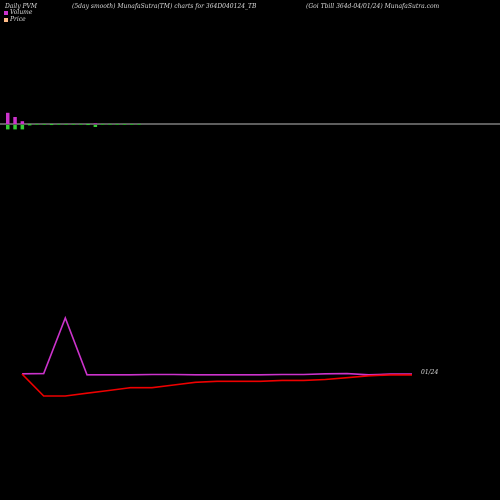 The image size is (500, 500). What do you see at coordinates (6, 12) in the screenshot?
I see `legend-volume-swatch` at bounding box center [6, 12].